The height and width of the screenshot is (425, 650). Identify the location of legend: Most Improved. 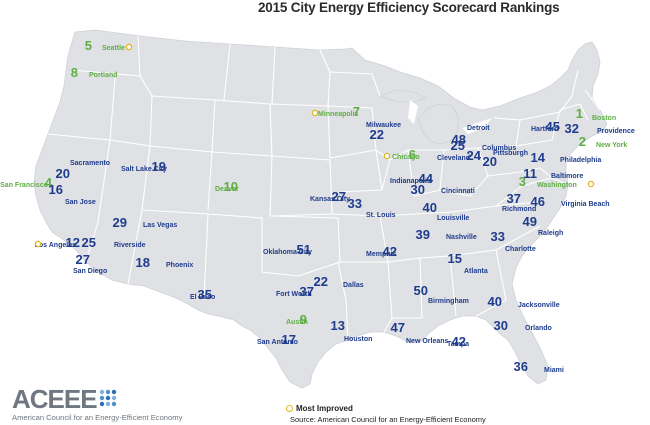
(319, 408).